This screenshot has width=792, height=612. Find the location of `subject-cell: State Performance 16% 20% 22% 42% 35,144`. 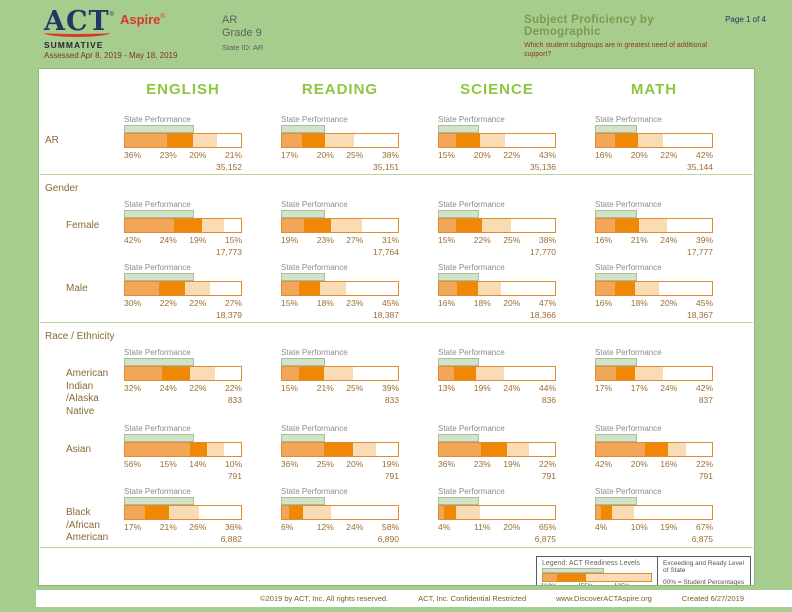

subject-cell: State Performance 16% 20% 22% 42% 35,144 is located at coordinates (654, 143).